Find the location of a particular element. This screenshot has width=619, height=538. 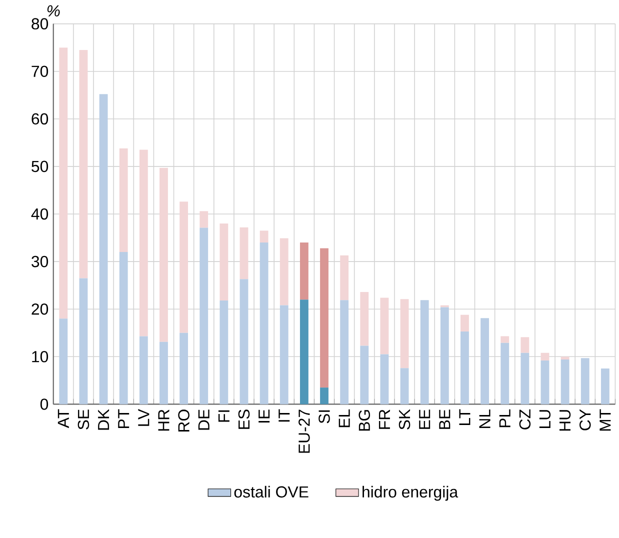

x-tick-label: AT is located at coordinates (63, 418).